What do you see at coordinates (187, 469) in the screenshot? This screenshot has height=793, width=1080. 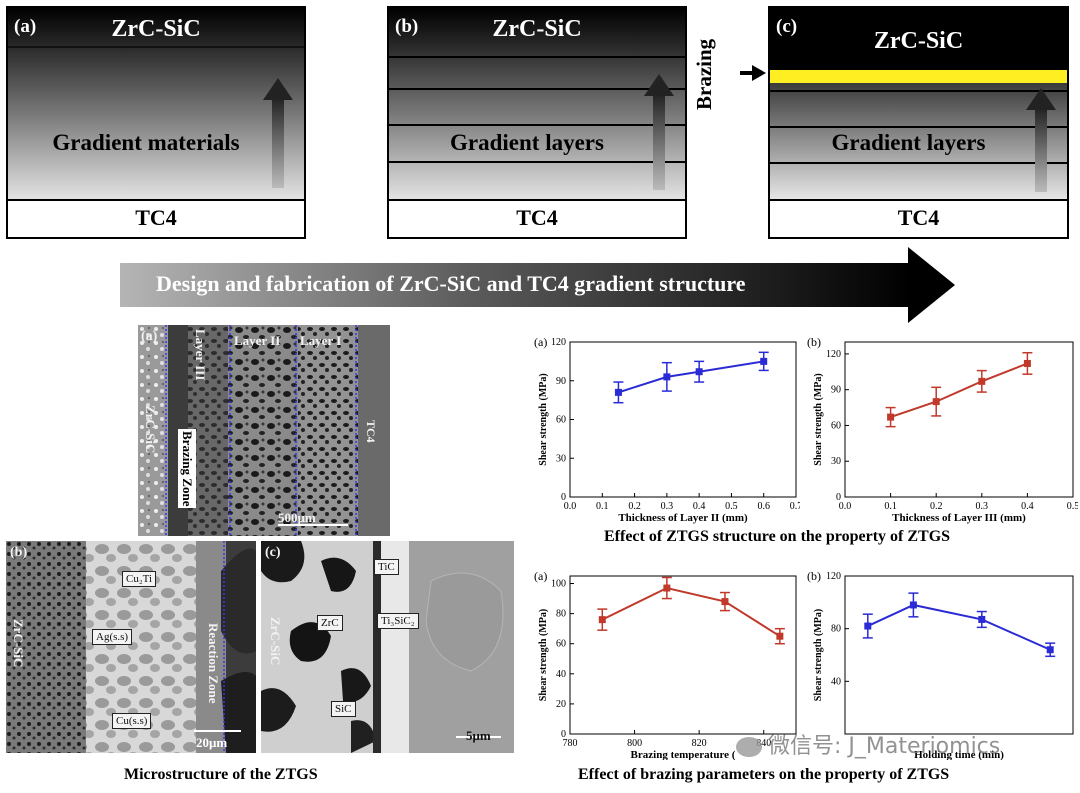 I see `brazing-zone-label: Brazing Zone` at bounding box center [187, 469].